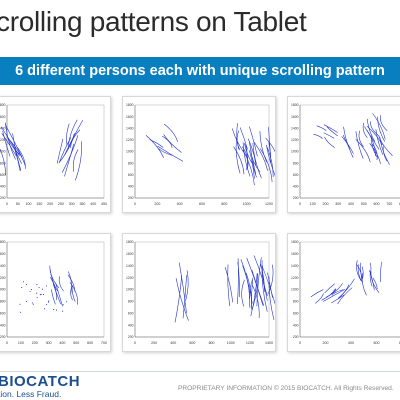  Describe the element at coordinates (296, 313) in the screenshot. I see `y-tick-label: 600` at that location.